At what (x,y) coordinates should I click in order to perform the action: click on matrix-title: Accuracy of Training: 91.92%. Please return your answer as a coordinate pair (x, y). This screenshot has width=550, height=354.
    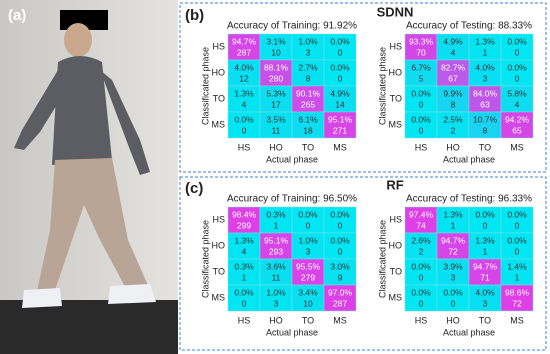
    Looking at the image, I should click on (292, 26).